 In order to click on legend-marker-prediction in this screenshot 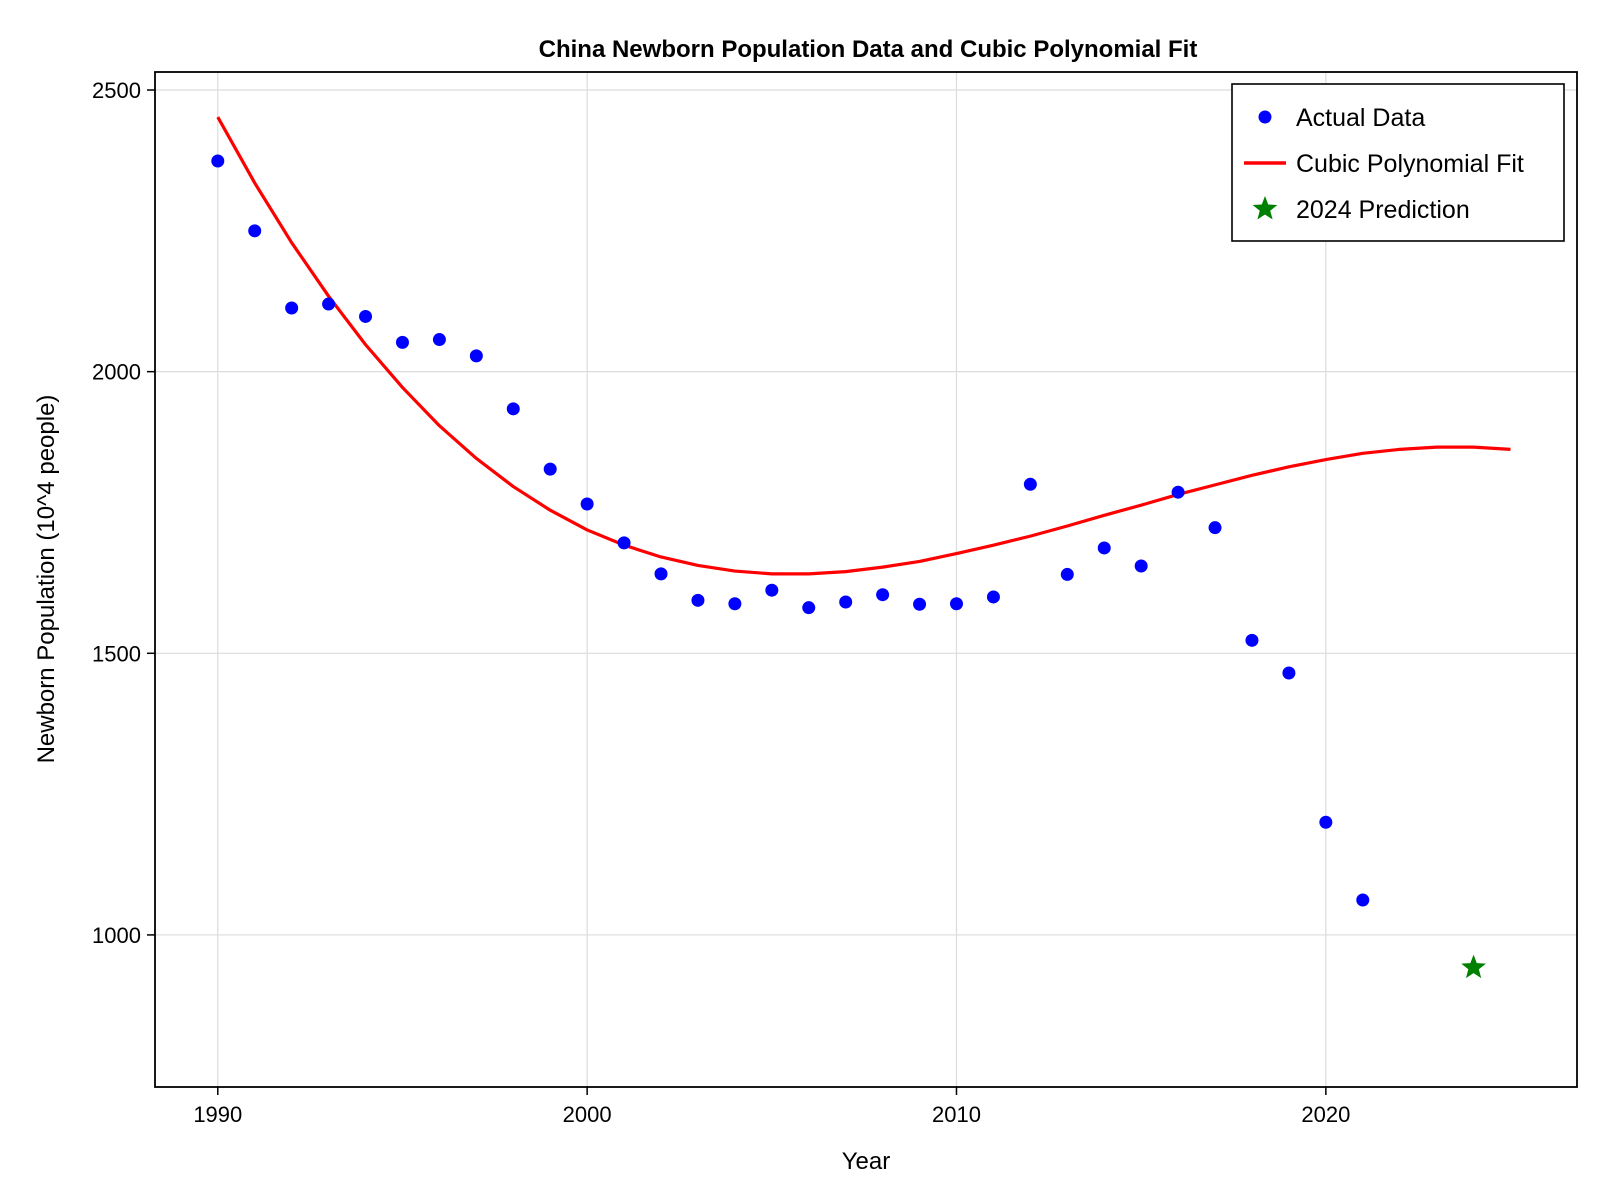, I will do `click(1265, 208)`.